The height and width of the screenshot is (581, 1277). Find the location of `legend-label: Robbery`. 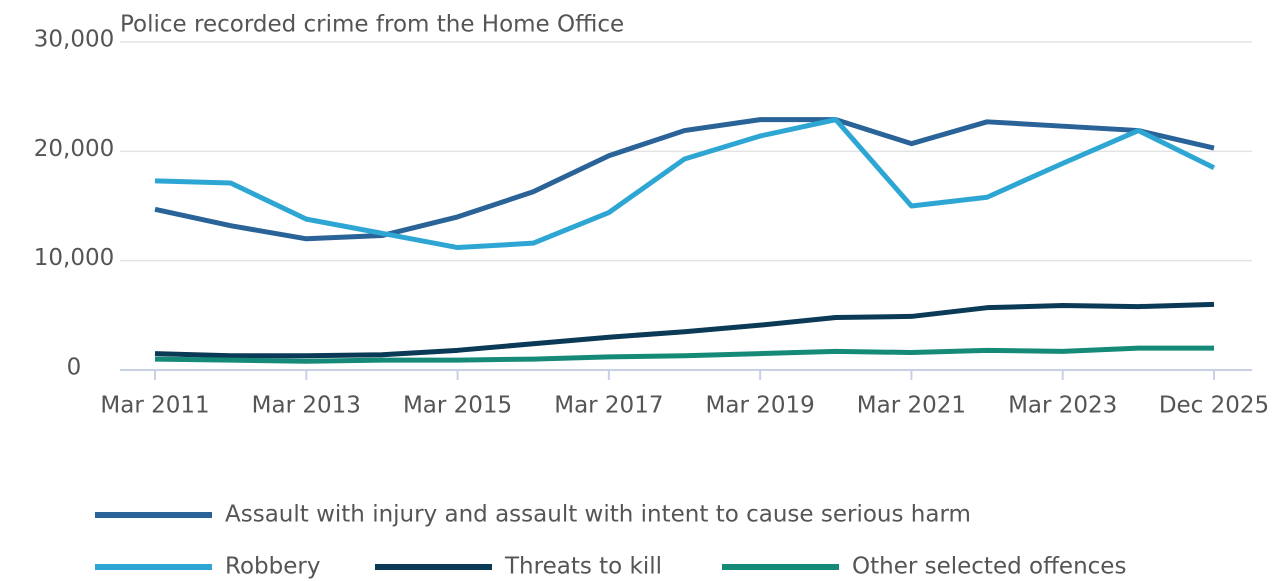

legend-label: Robbery is located at coordinates (272, 567).